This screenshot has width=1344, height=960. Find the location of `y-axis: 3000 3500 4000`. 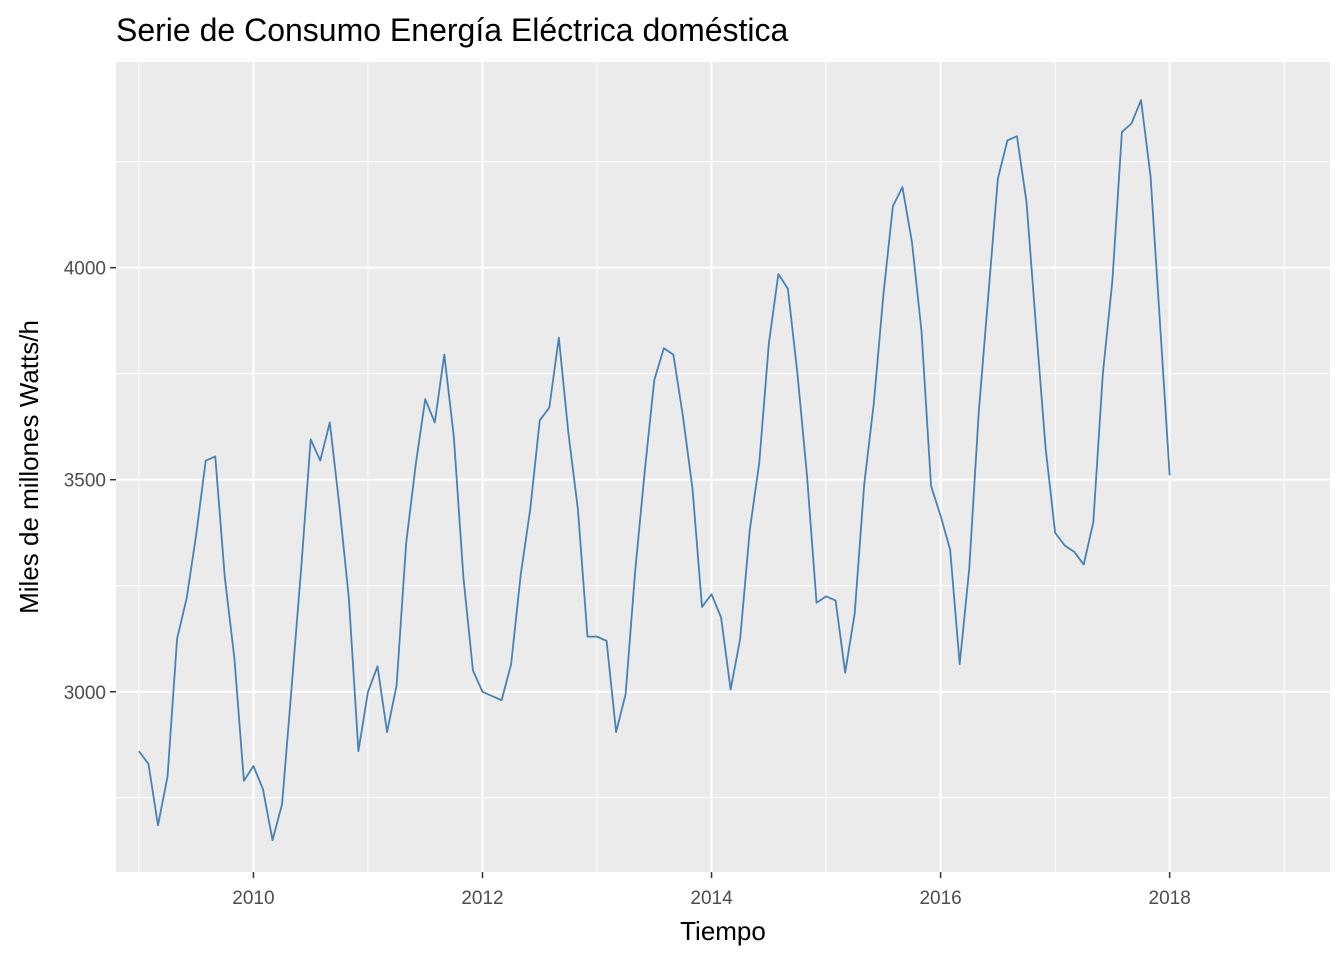

y-axis: 3000 3500 4000 is located at coordinates (90, 481).